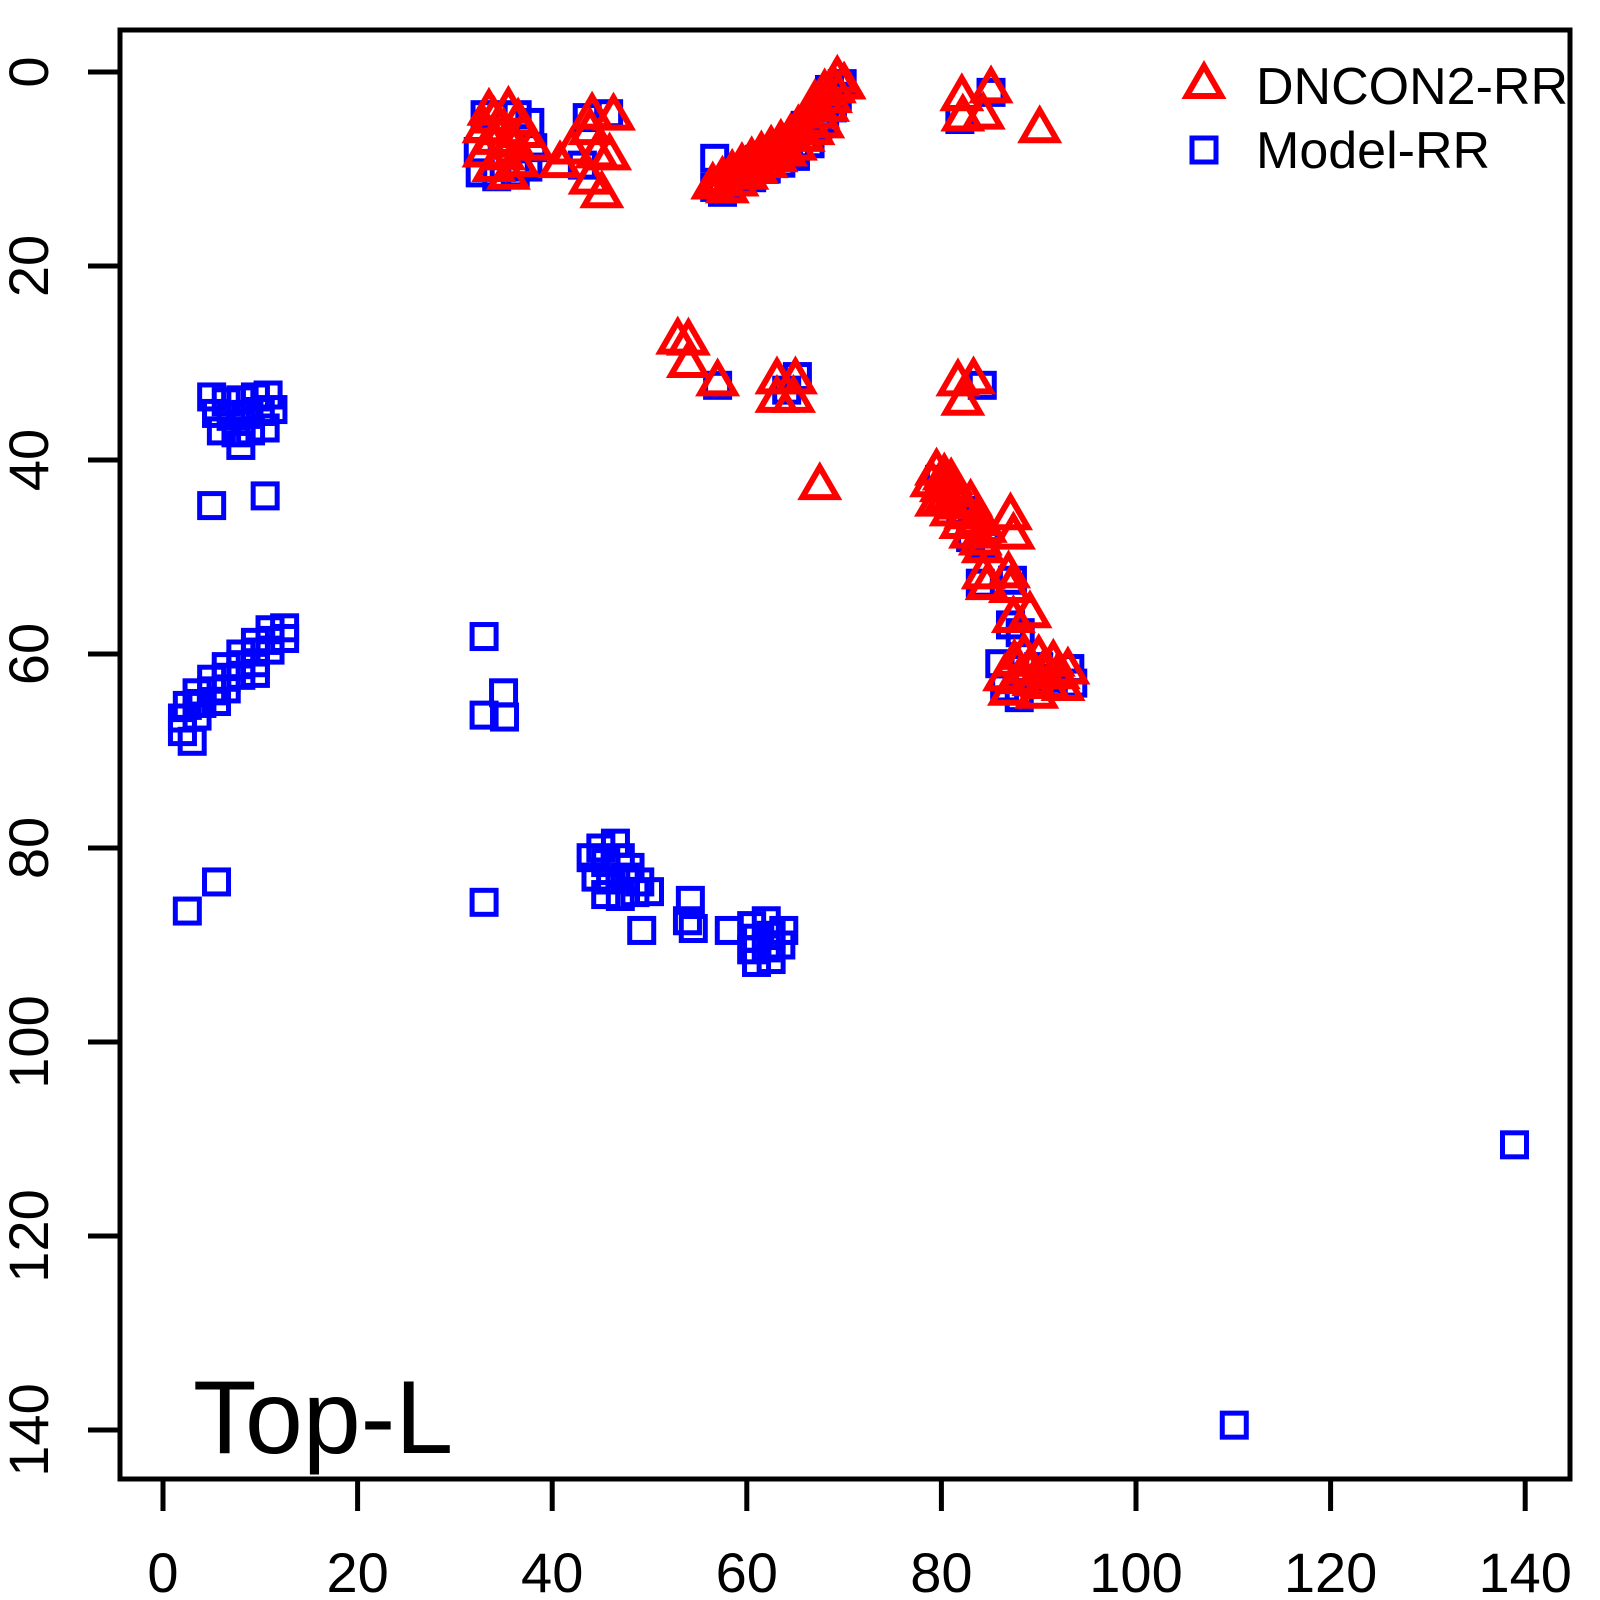 The width and height of the screenshot is (1600, 1600). Describe the element at coordinates (30, 71) in the screenshot. I see `y-tick-label: 0` at that location.